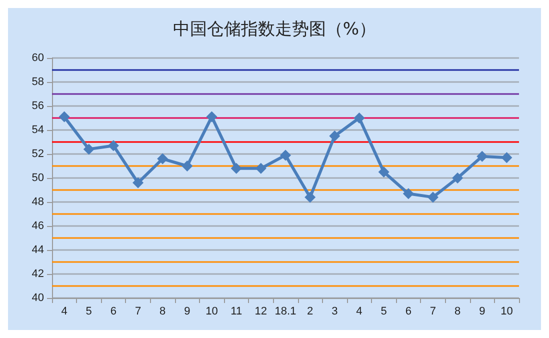 This screenshot has width=549, height=338. What do you see at coordinates (38, 298) in the screenshot?
I see `y-tick-label: 40` at bounding box center [38, 298].